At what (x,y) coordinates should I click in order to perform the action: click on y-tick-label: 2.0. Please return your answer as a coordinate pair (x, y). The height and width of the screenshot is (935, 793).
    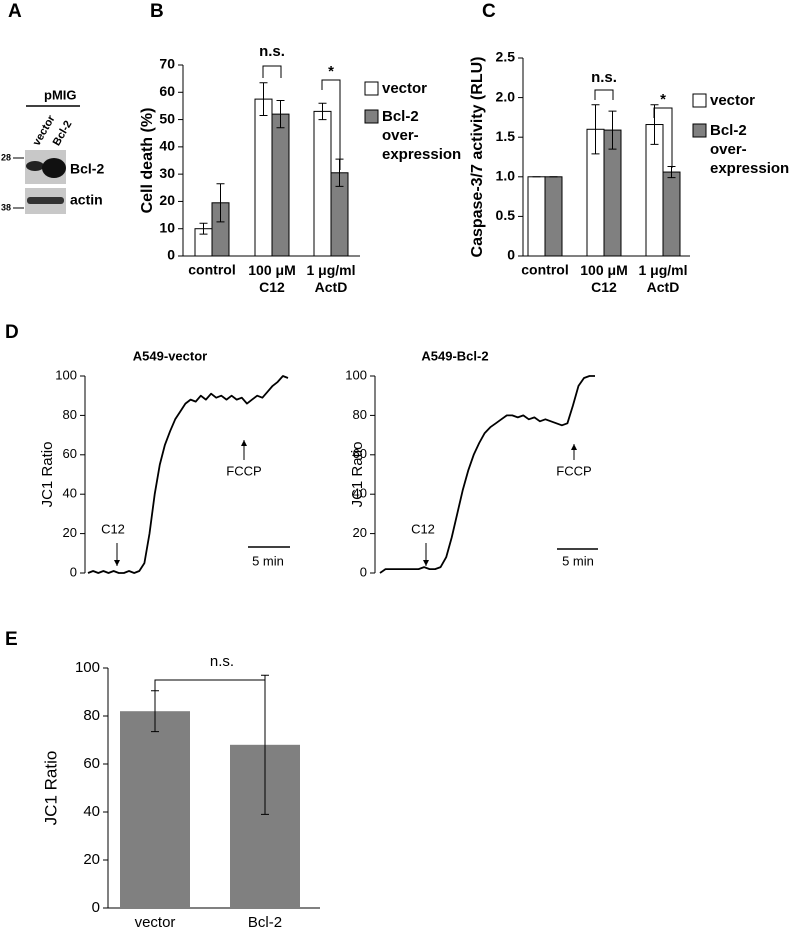
    Looking at the image, I should click on (506, 96).